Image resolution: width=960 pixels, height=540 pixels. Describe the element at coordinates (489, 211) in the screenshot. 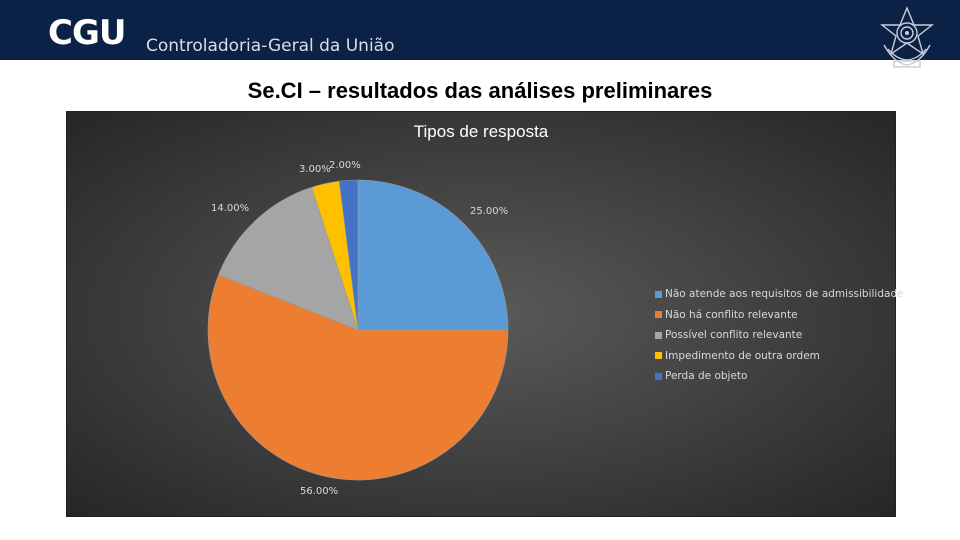

I see `slice-label-0: 25.00%` at that location.